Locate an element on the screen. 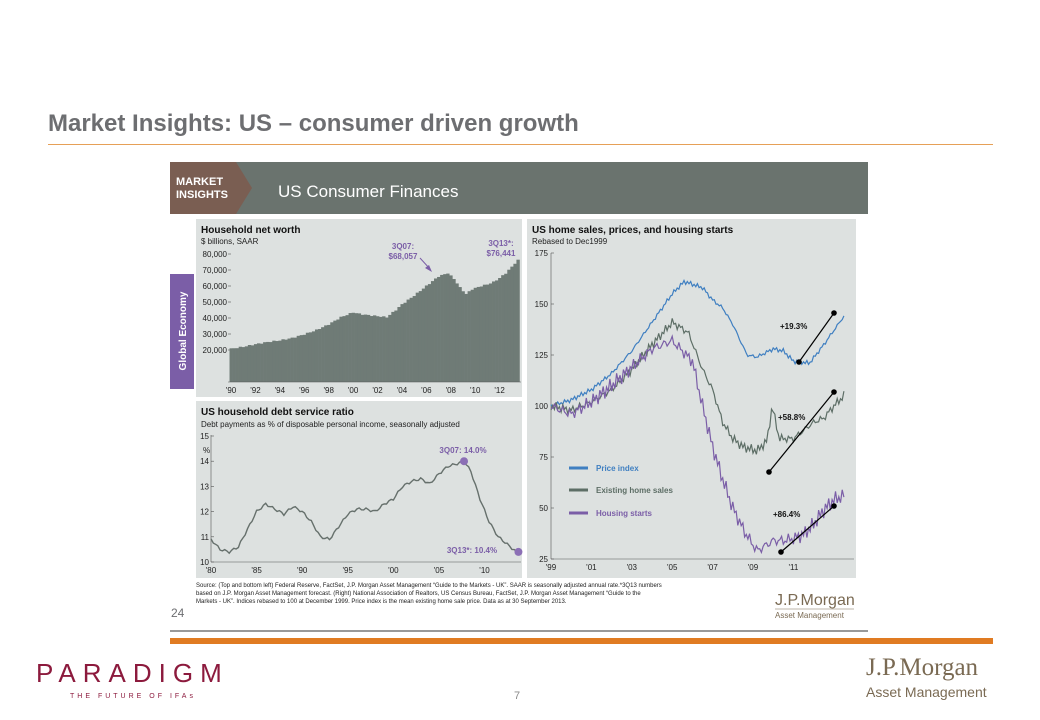 The width and height of the screenshot is (1040, 720). panel-debt-service is located at coordinates (359, 489).